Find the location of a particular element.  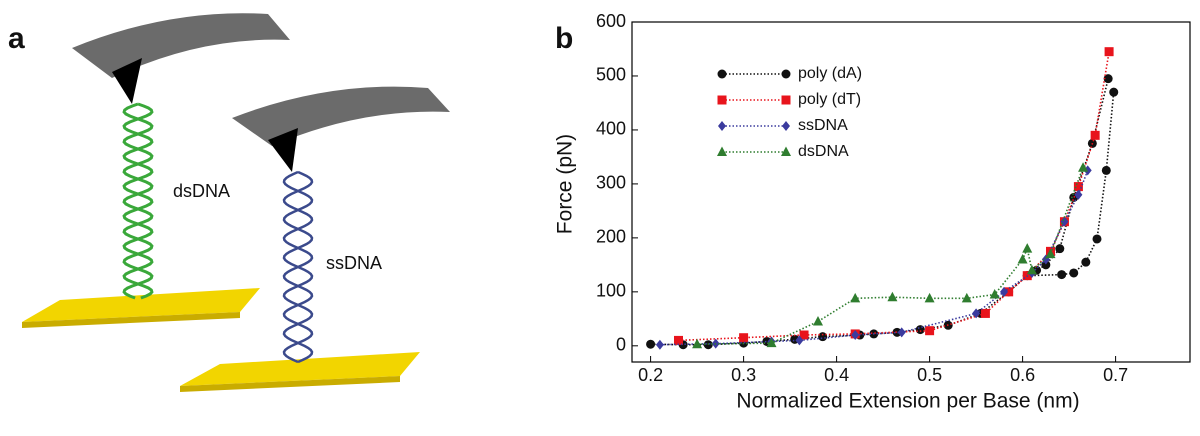

y-tick-label: 500 is located at coordinates (611, 75).